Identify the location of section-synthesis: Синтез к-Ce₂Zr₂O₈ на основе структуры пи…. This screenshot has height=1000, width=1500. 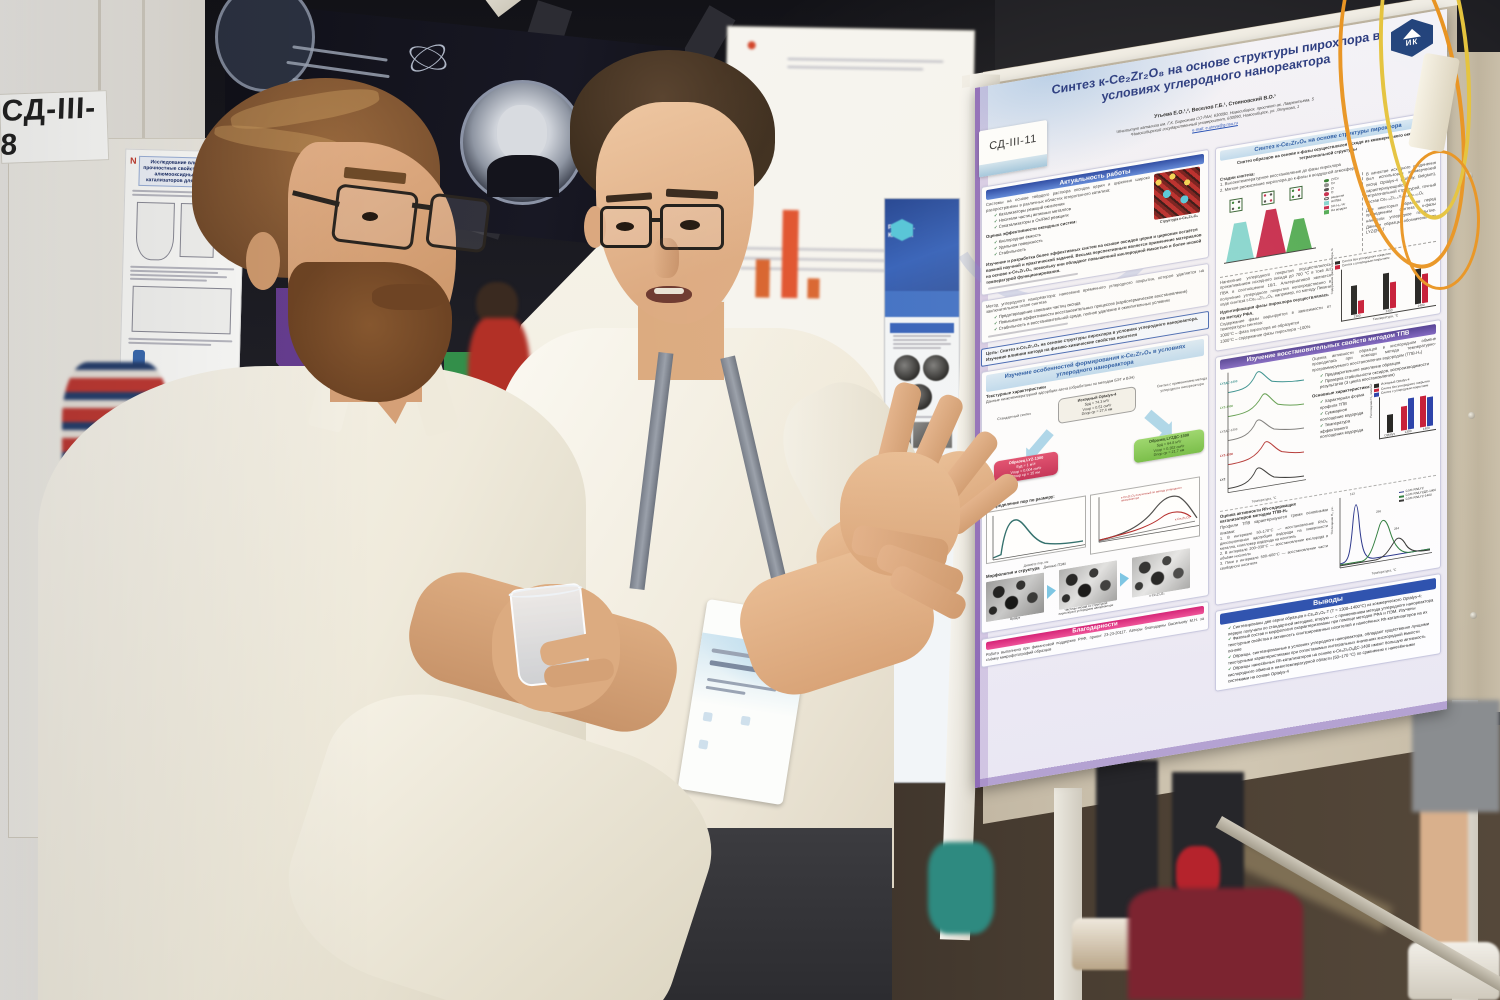
(1328, 231).